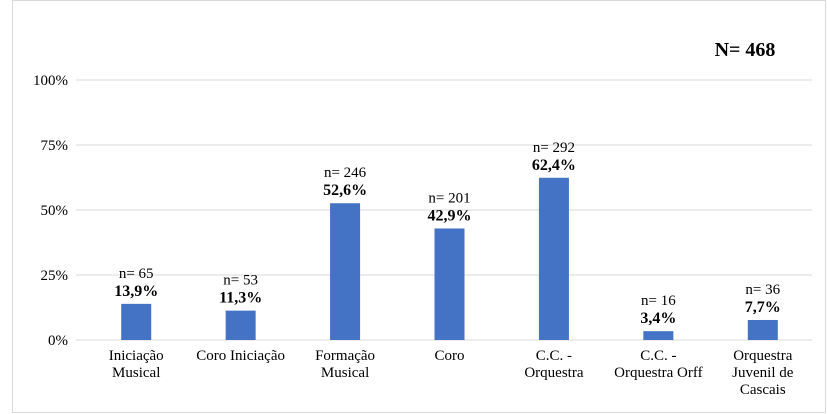 The image size is (827, 414). I want to click on x-tick-label: C.C. -Orquestra Orff, so click(658, 364).